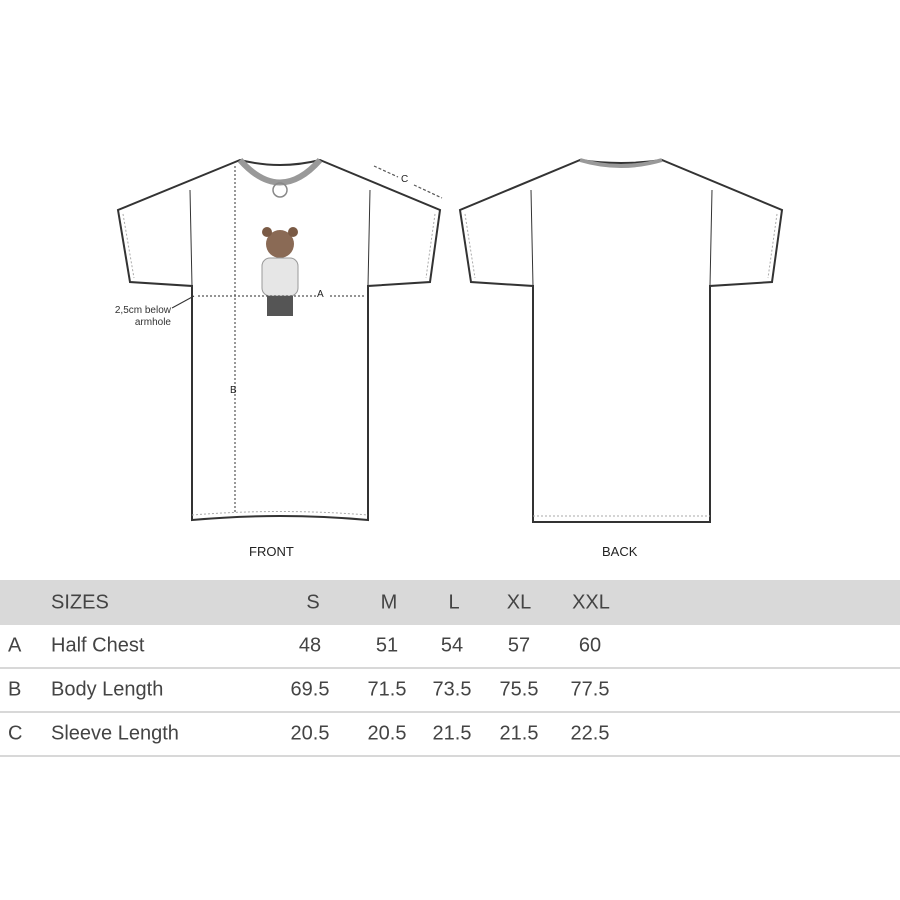 The width and height of the screenshot is (900, 900). I want to click on note-line2: armhole, so click(152, 322).